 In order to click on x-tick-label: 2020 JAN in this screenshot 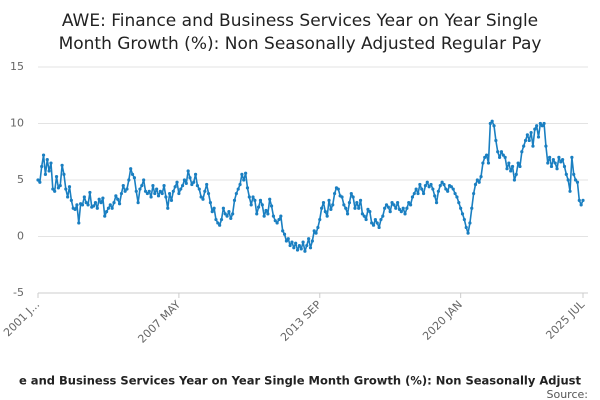, I will do `click(442, 320)`.